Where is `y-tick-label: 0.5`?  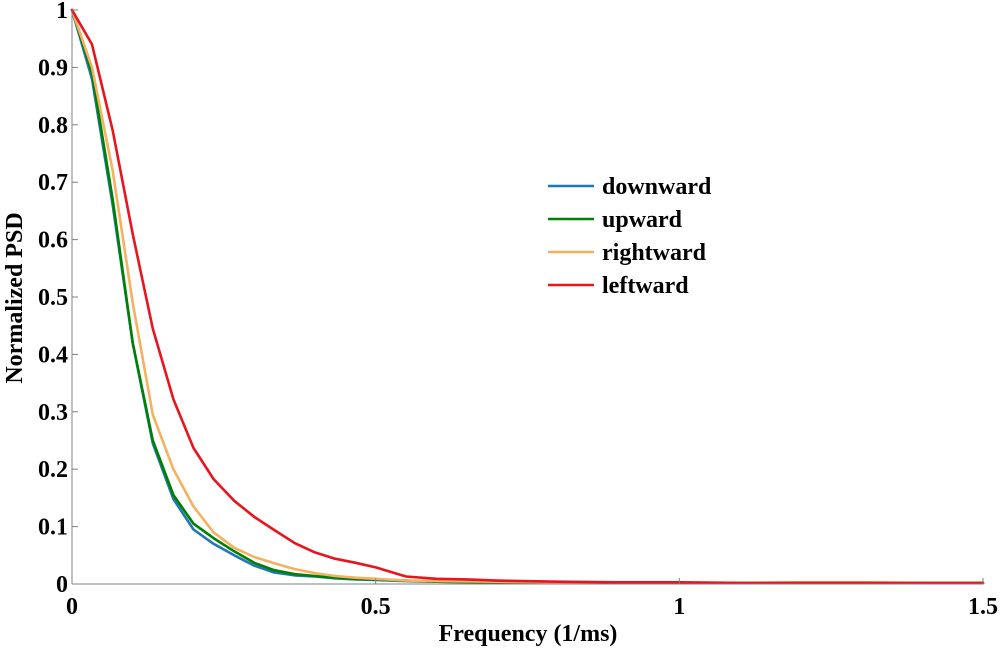
y-tick-label: 0.5 is located at coordinates (53, 298).